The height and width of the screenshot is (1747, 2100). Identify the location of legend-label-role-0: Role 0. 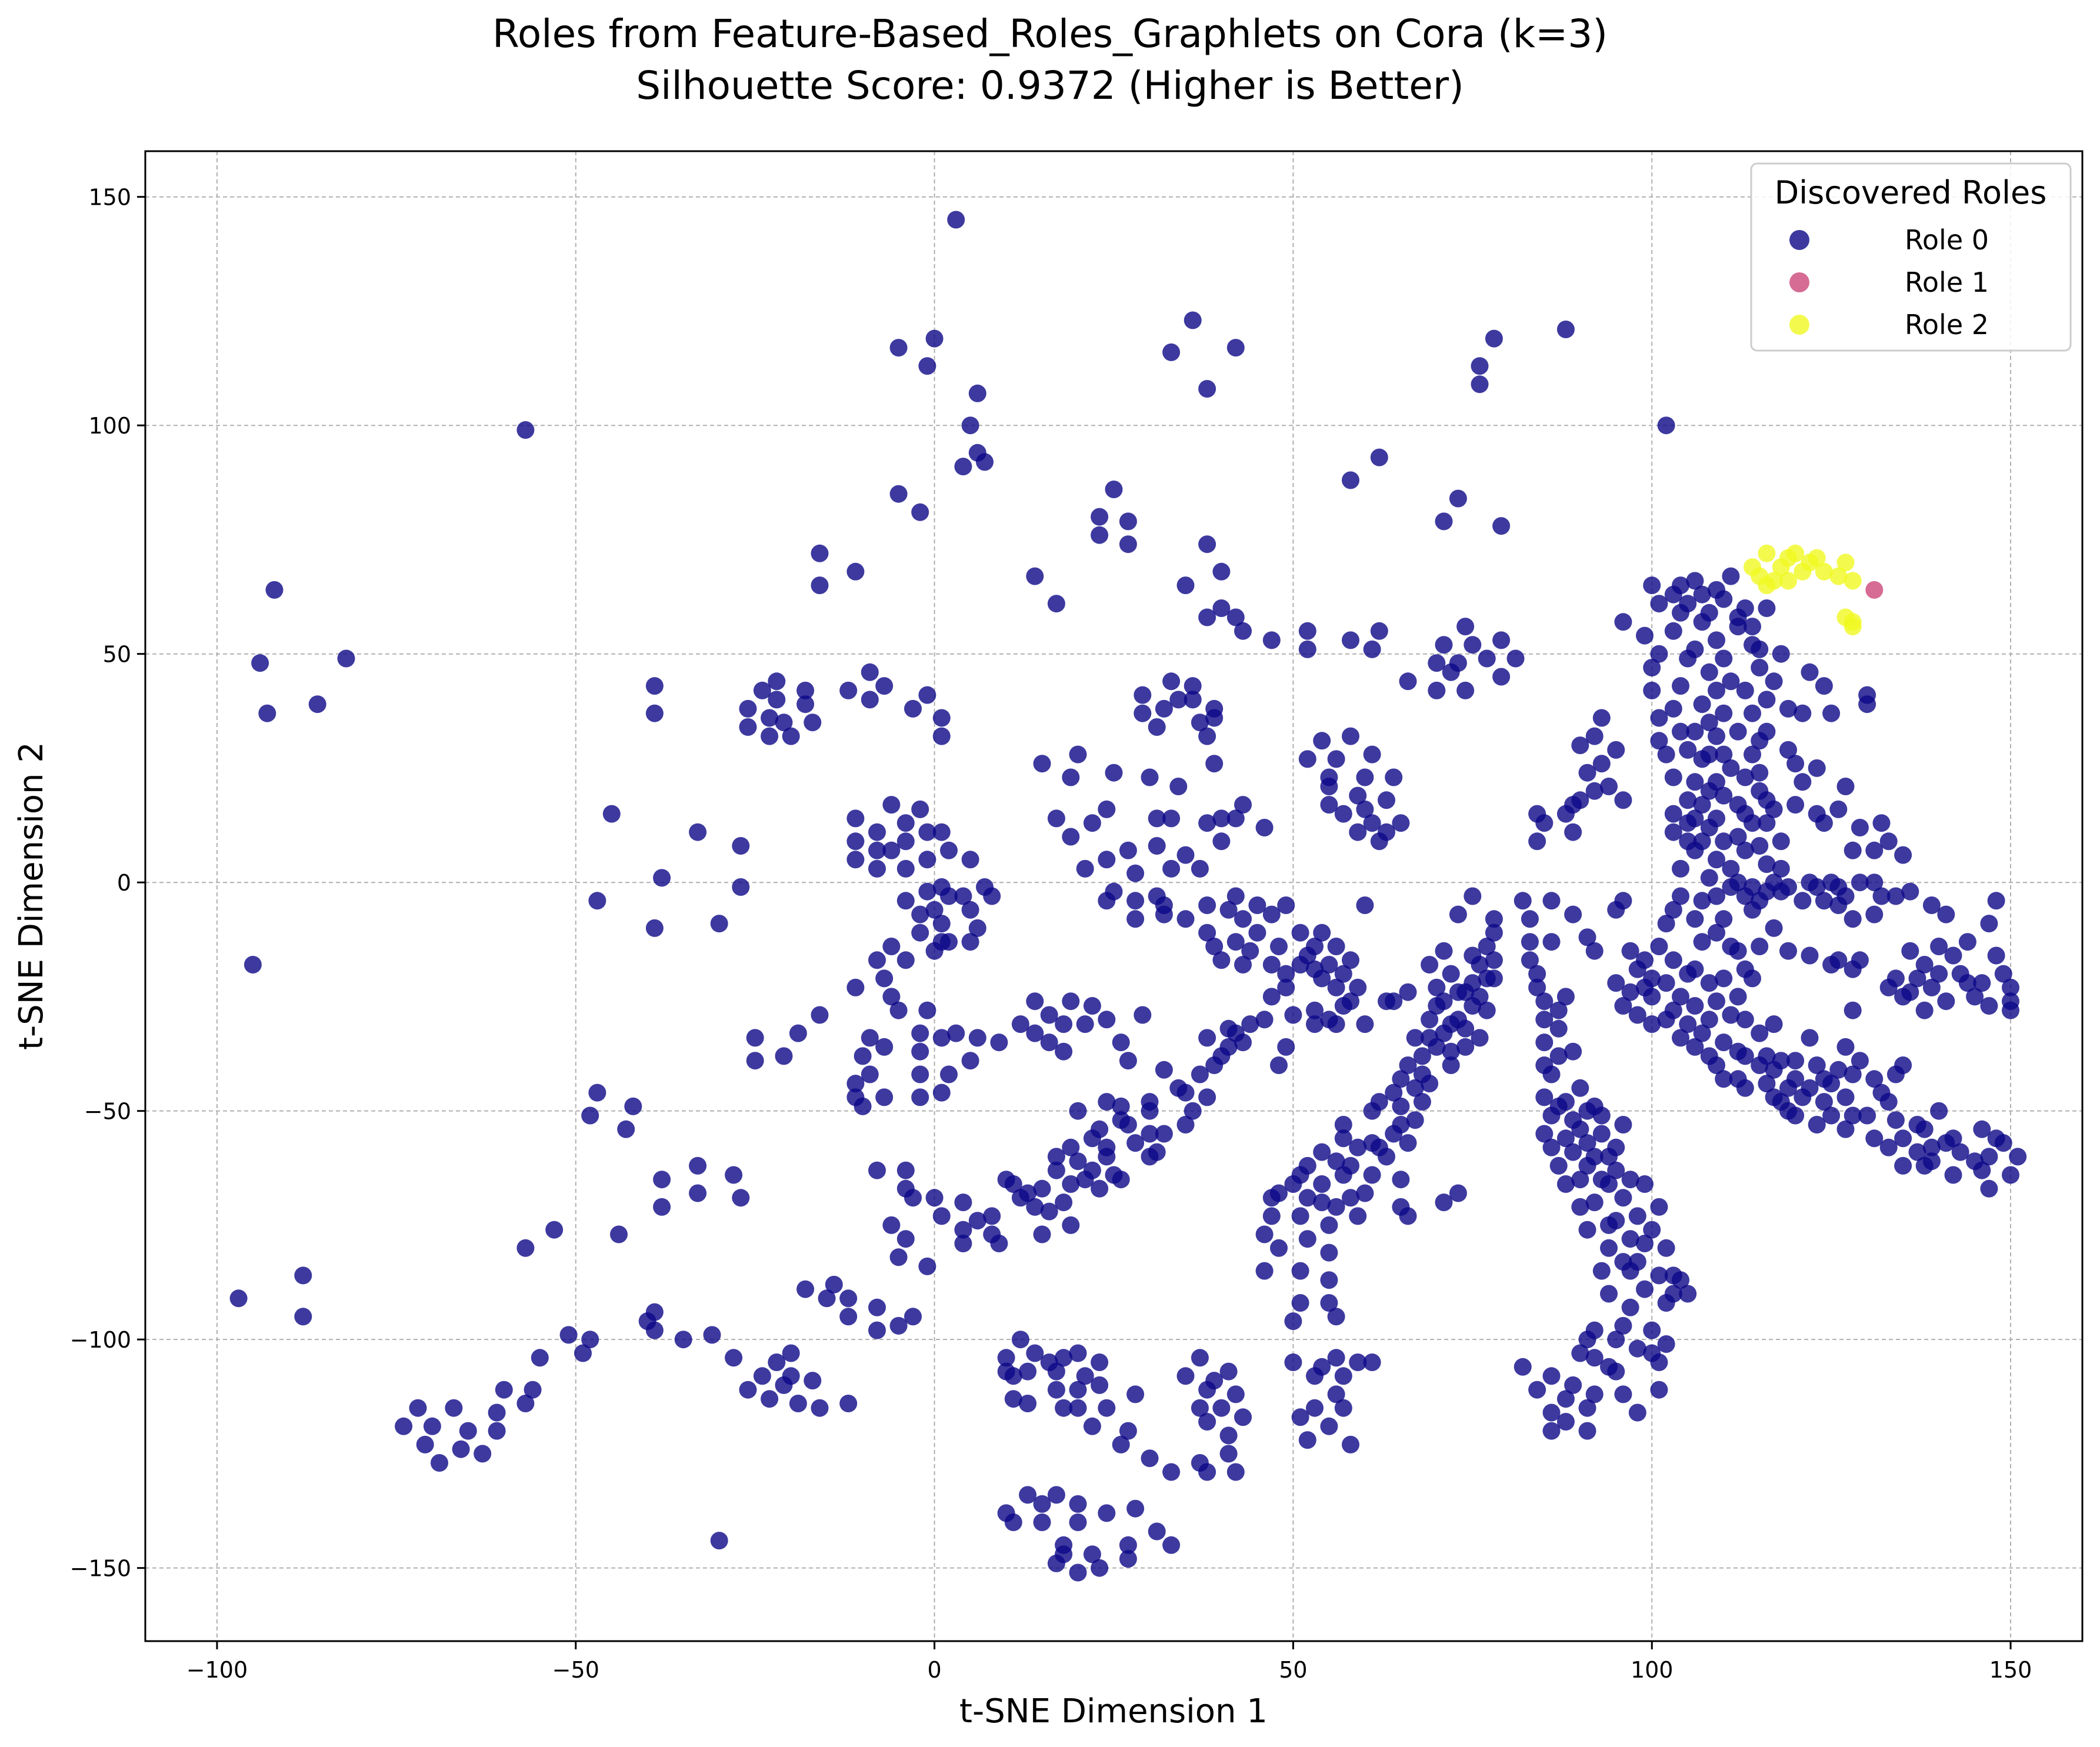
(1947, 240).